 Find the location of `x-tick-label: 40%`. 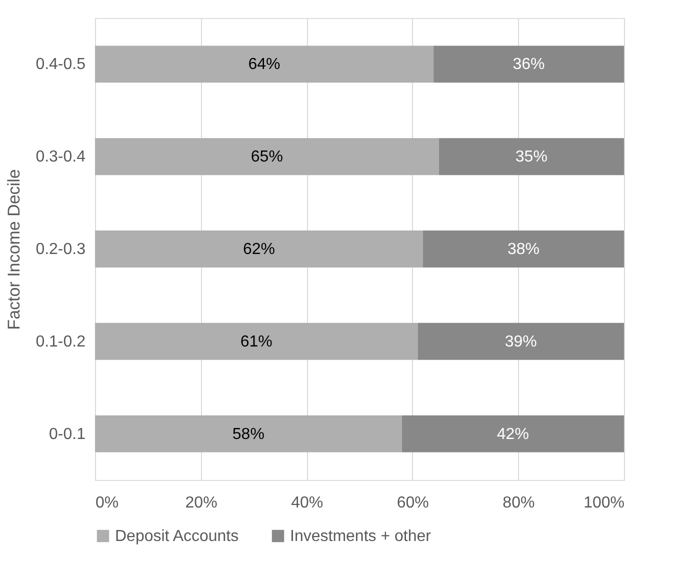

x-tick-label: 40% is located at coordinates (307, 503).